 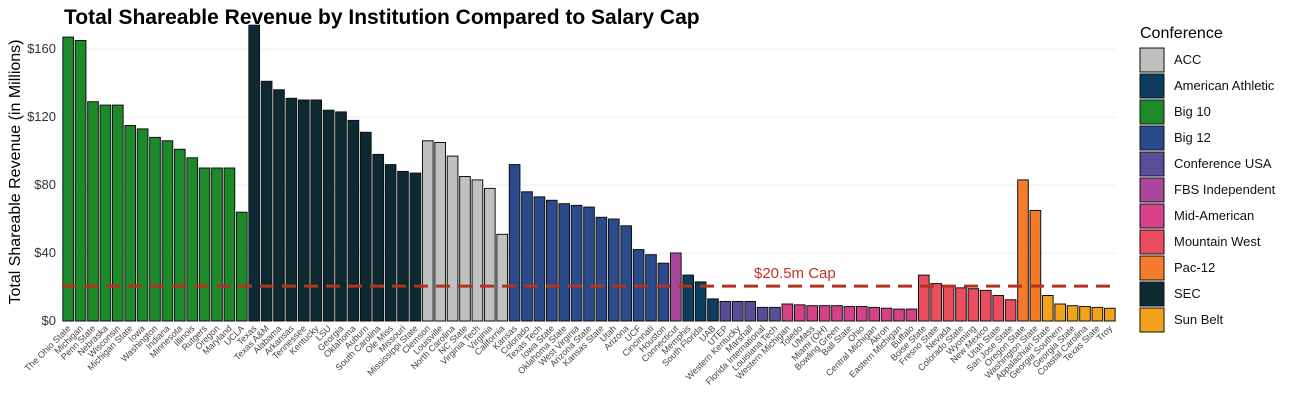 I want to click on legend-label: ACC, so click(x=1187, y=59).